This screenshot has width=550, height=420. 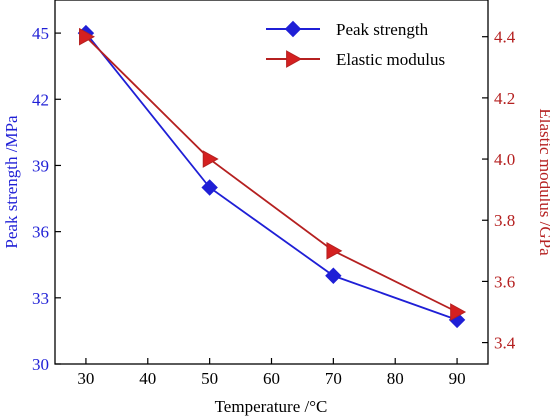 What do you see at coordinates (147, 378) in the screenshot?
I see `x-tick-label: 40` at bounding box center [147, 378].